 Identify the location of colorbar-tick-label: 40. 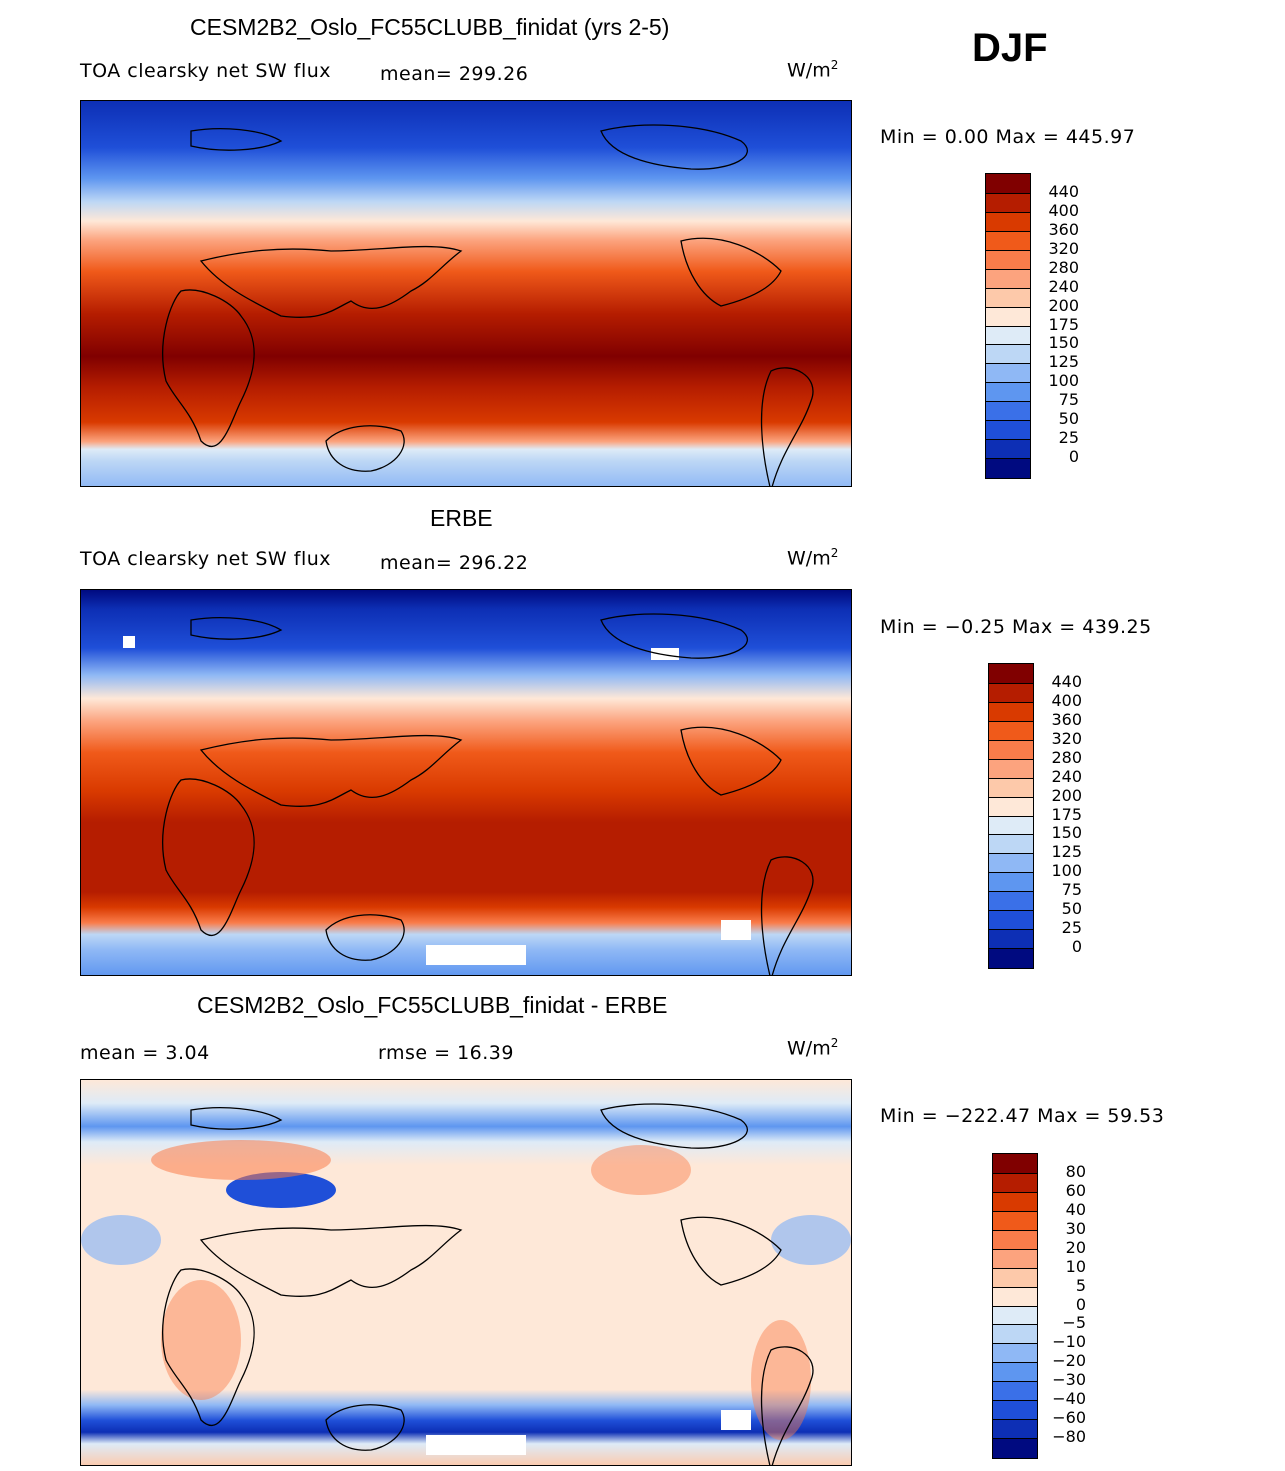
(1075, 1209).